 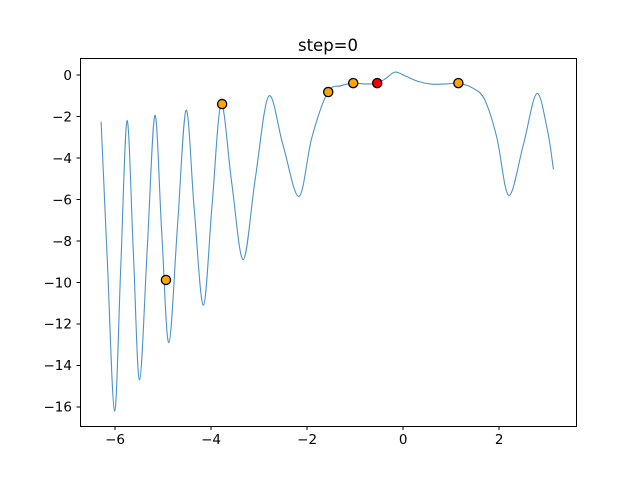 What do you see at coordinates (62, 117) in the screenshot?
I see `y-tick-label: −2` at bounding box center [62, 117].